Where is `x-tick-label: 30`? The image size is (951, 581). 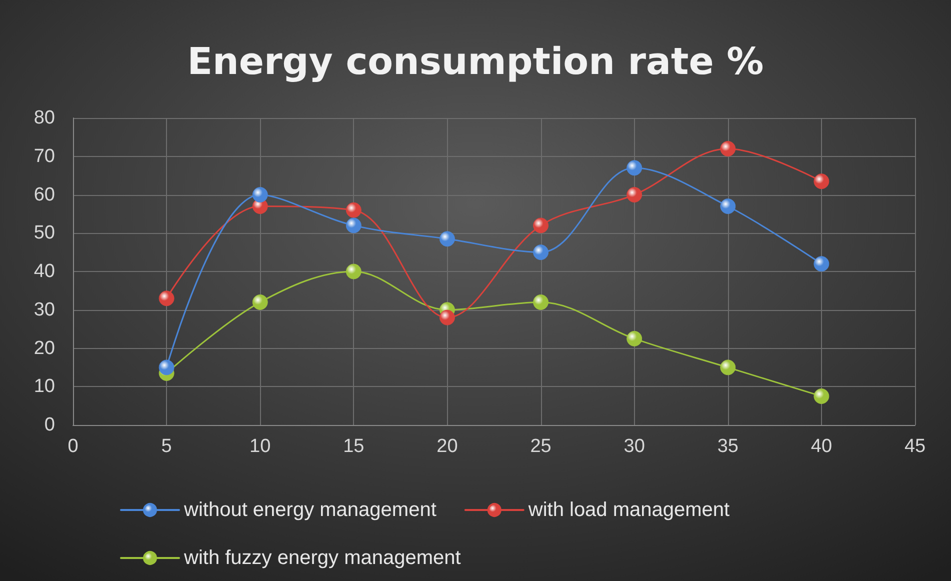
x-tick-label: 30 is located at coordinates (634, 446).